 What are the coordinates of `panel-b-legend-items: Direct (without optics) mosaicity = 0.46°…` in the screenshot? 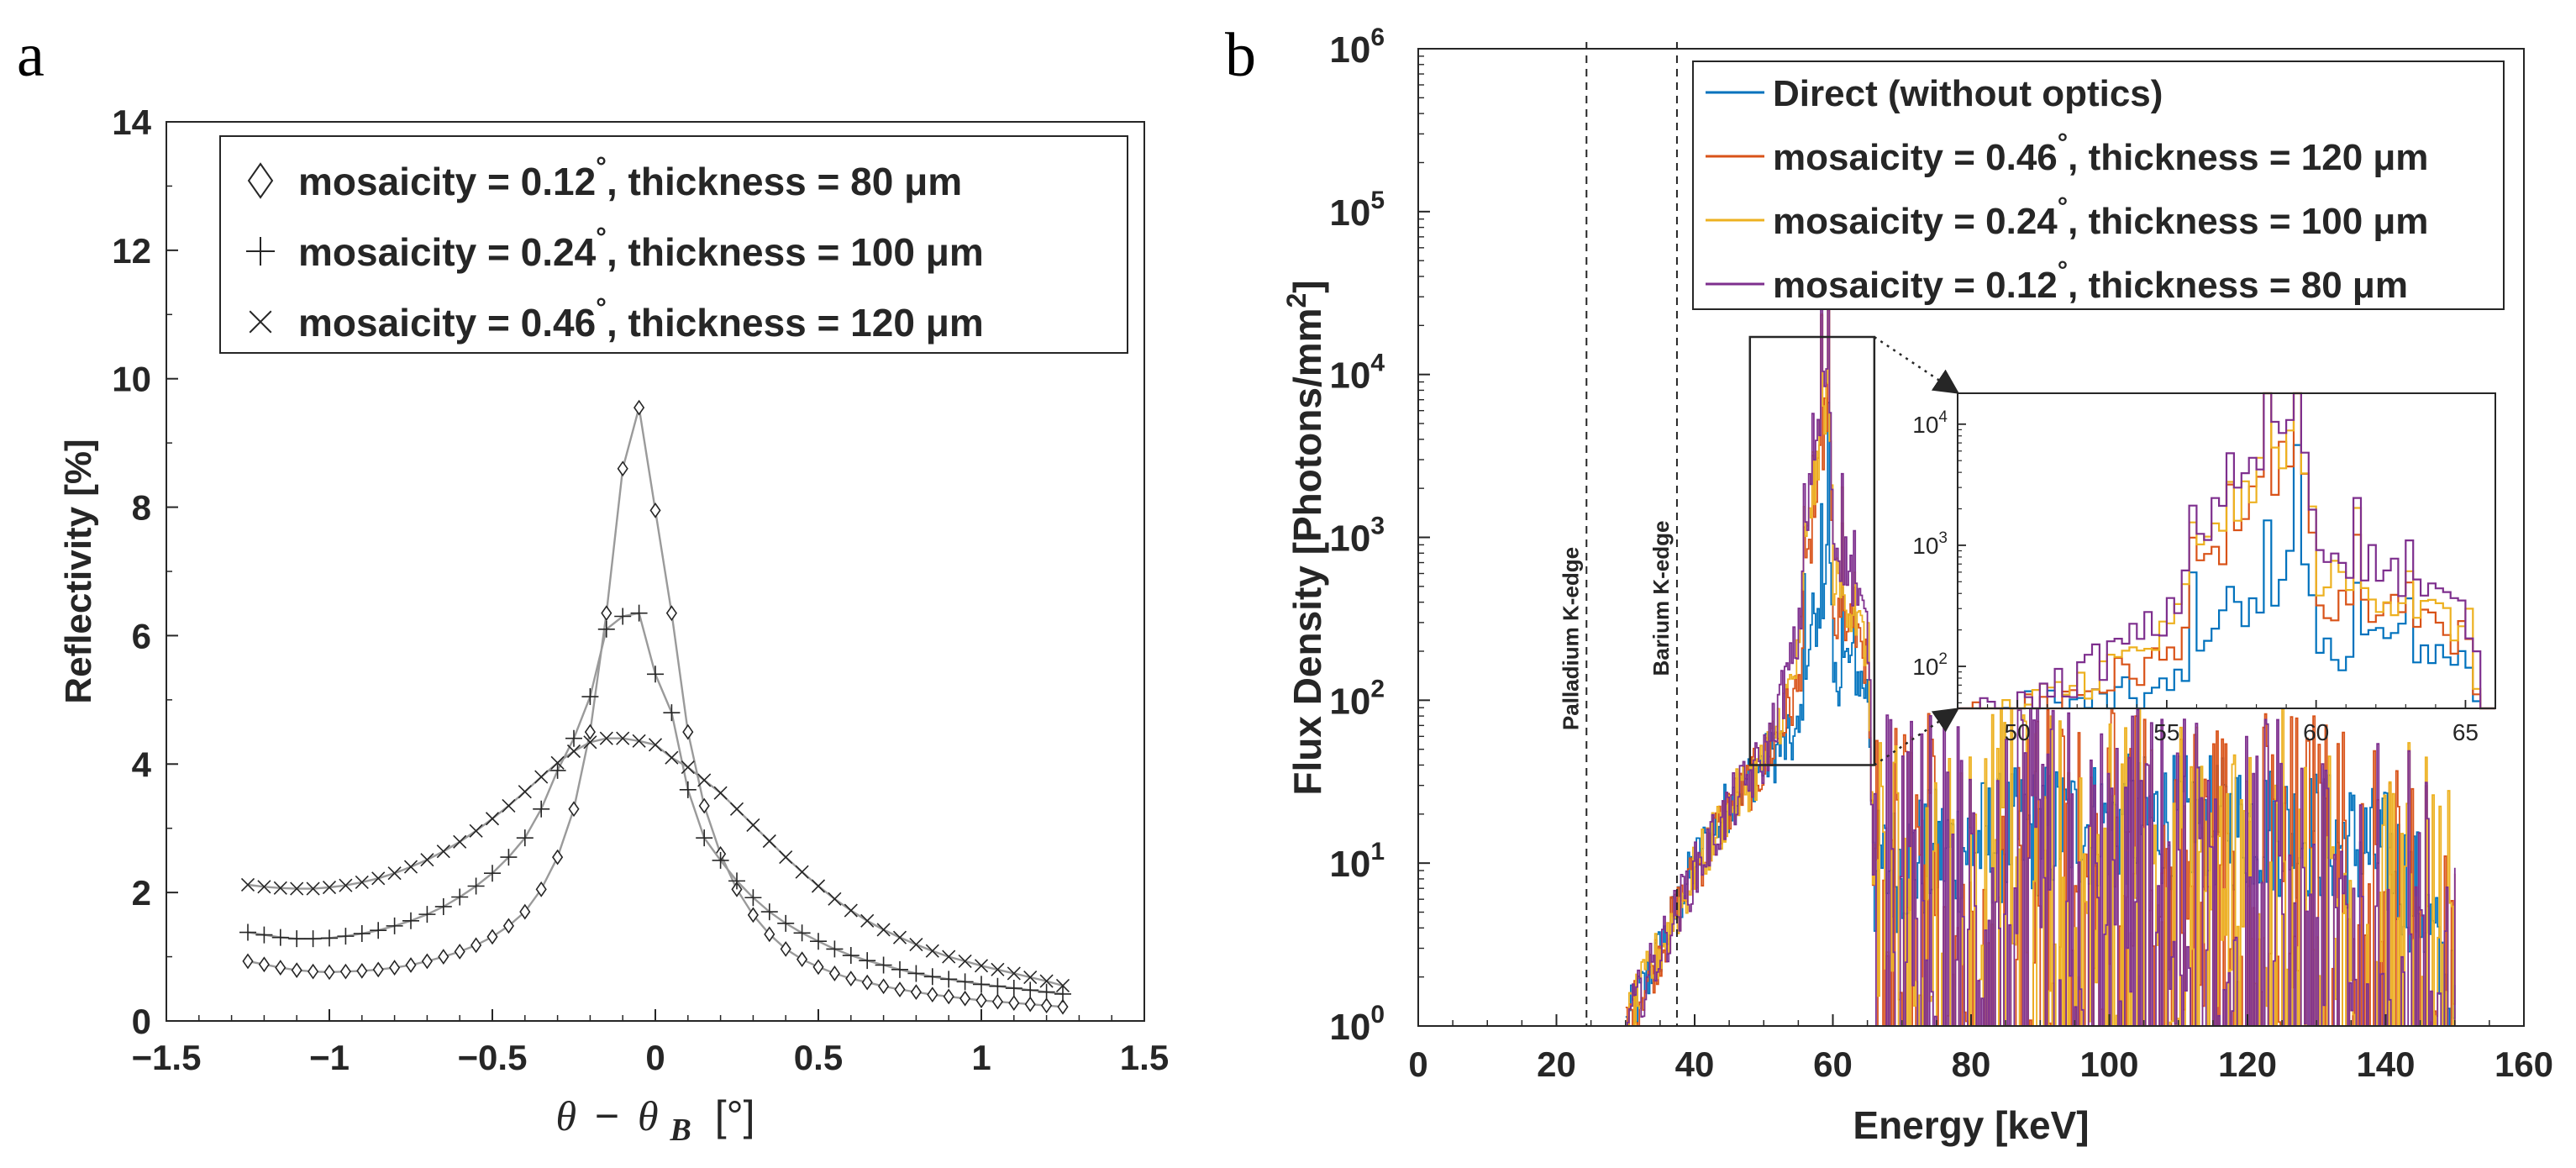 It's located at (2067, 189).